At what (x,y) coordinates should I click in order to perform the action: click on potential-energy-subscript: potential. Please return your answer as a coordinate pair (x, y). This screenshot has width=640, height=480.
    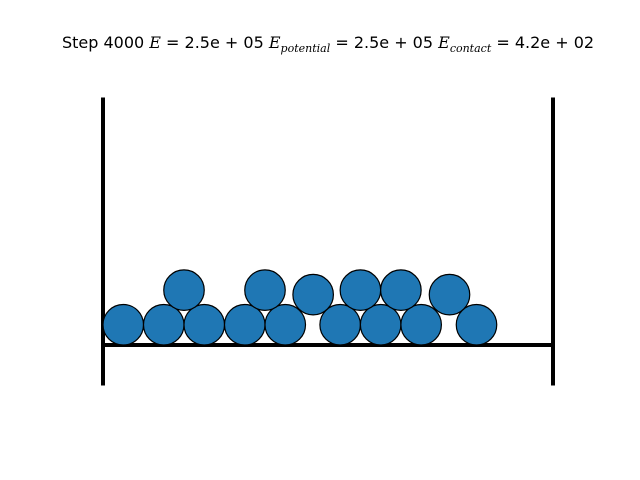
    Looking at the image, I should click on (306, 48).